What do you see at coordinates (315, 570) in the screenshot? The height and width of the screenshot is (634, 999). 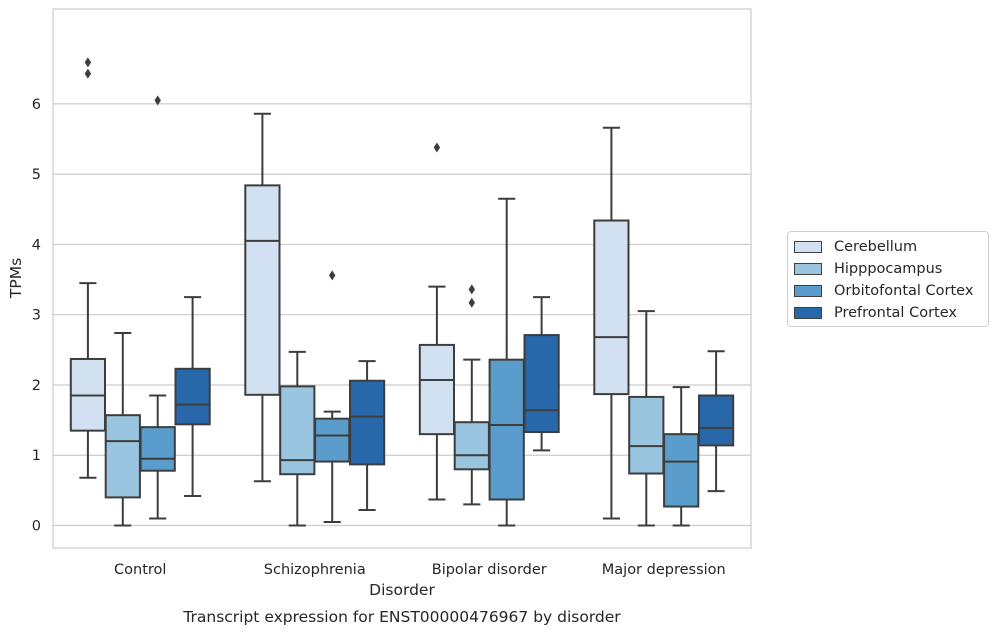 I see `x-tick-label: Schizophrenia` at bounding box center [315, 570].